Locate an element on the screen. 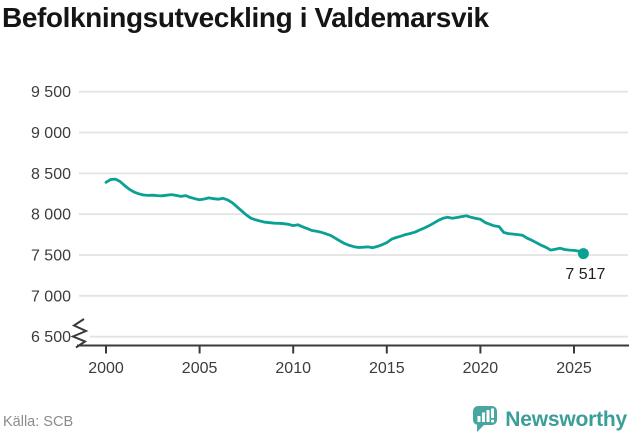  x-tick-label: 2000 is located at coordinates (106, 368).